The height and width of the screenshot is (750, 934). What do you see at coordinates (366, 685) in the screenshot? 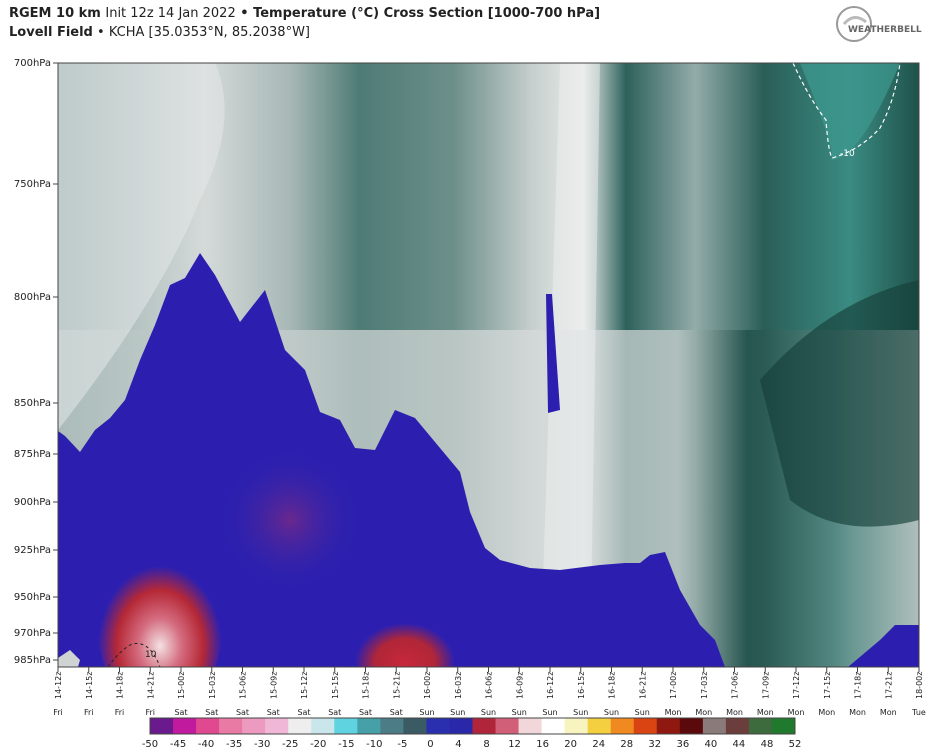
I see `x-tick-label: 15-18z` at bounding box center [366, 685].